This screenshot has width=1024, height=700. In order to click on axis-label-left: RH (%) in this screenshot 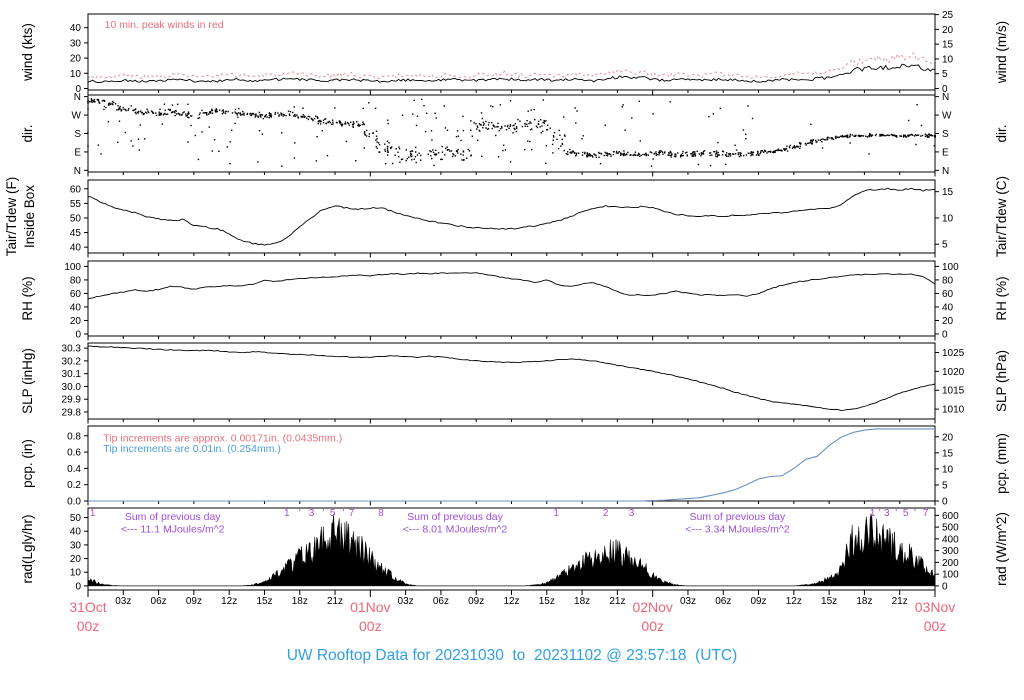, I will do `click(27, 298)`.